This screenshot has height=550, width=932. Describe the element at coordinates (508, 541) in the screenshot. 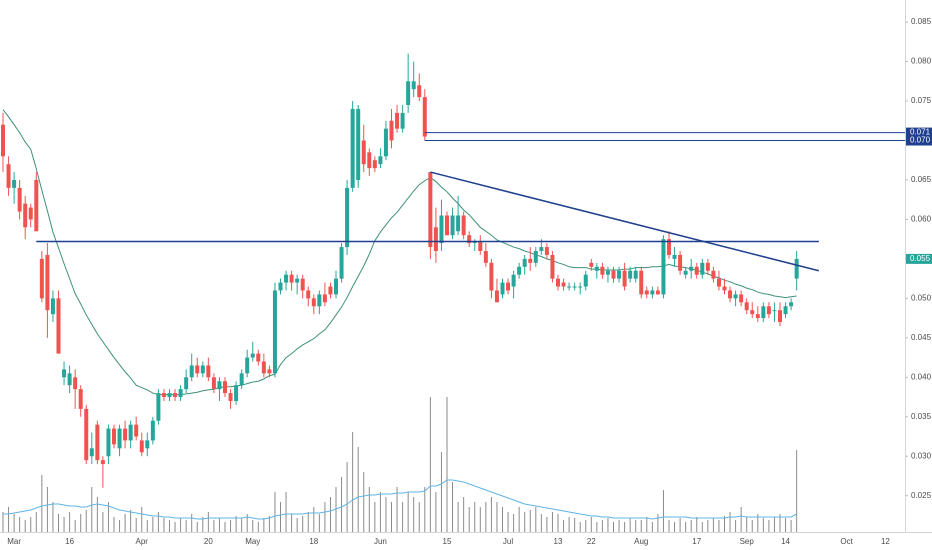

I see `x-tick-label: Jul` at that location.